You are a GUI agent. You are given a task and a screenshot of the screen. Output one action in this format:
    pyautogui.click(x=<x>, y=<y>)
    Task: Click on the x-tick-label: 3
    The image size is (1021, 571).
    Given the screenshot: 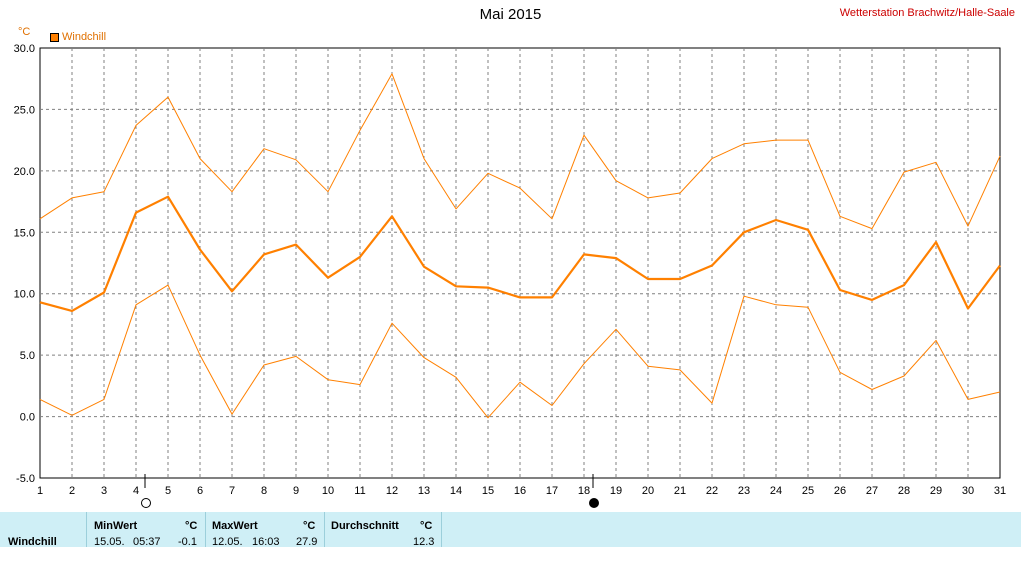 What is the action you would take?
    pyautogui.click(x=104, y=491)
    